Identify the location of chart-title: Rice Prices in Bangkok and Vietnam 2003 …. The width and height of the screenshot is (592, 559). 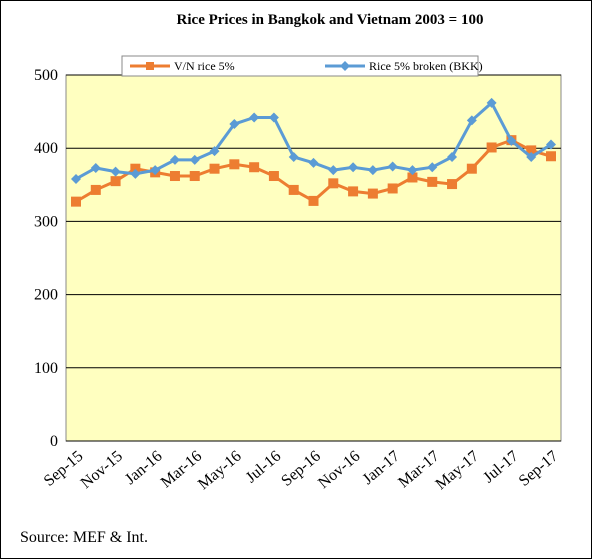
(330, 20).